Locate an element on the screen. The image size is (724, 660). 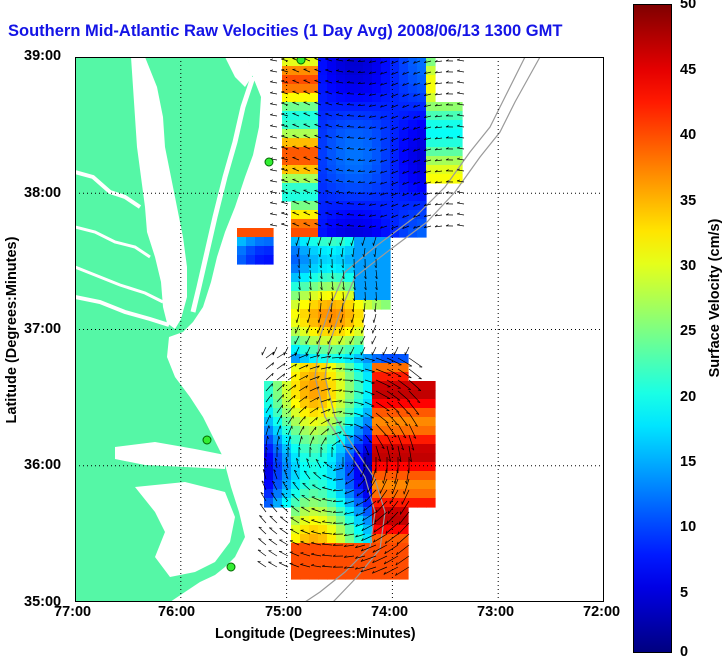
x-tick-label: 74:00 is located at coordinates (389, 612).